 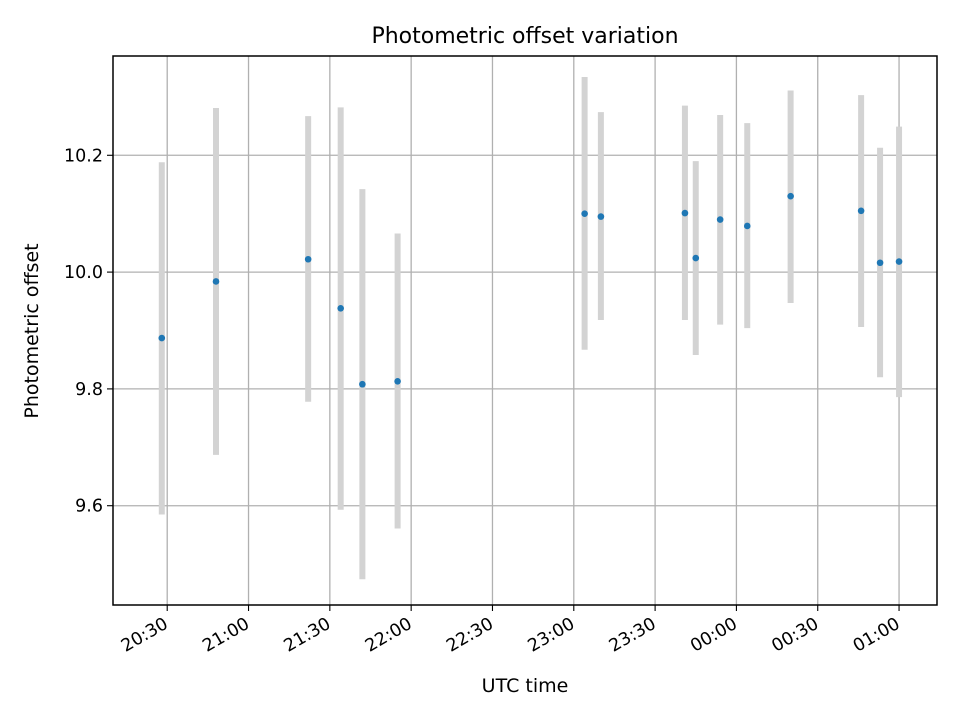 I want to click on chart-title: Photometric offset variation, so click(x=524, y=36).